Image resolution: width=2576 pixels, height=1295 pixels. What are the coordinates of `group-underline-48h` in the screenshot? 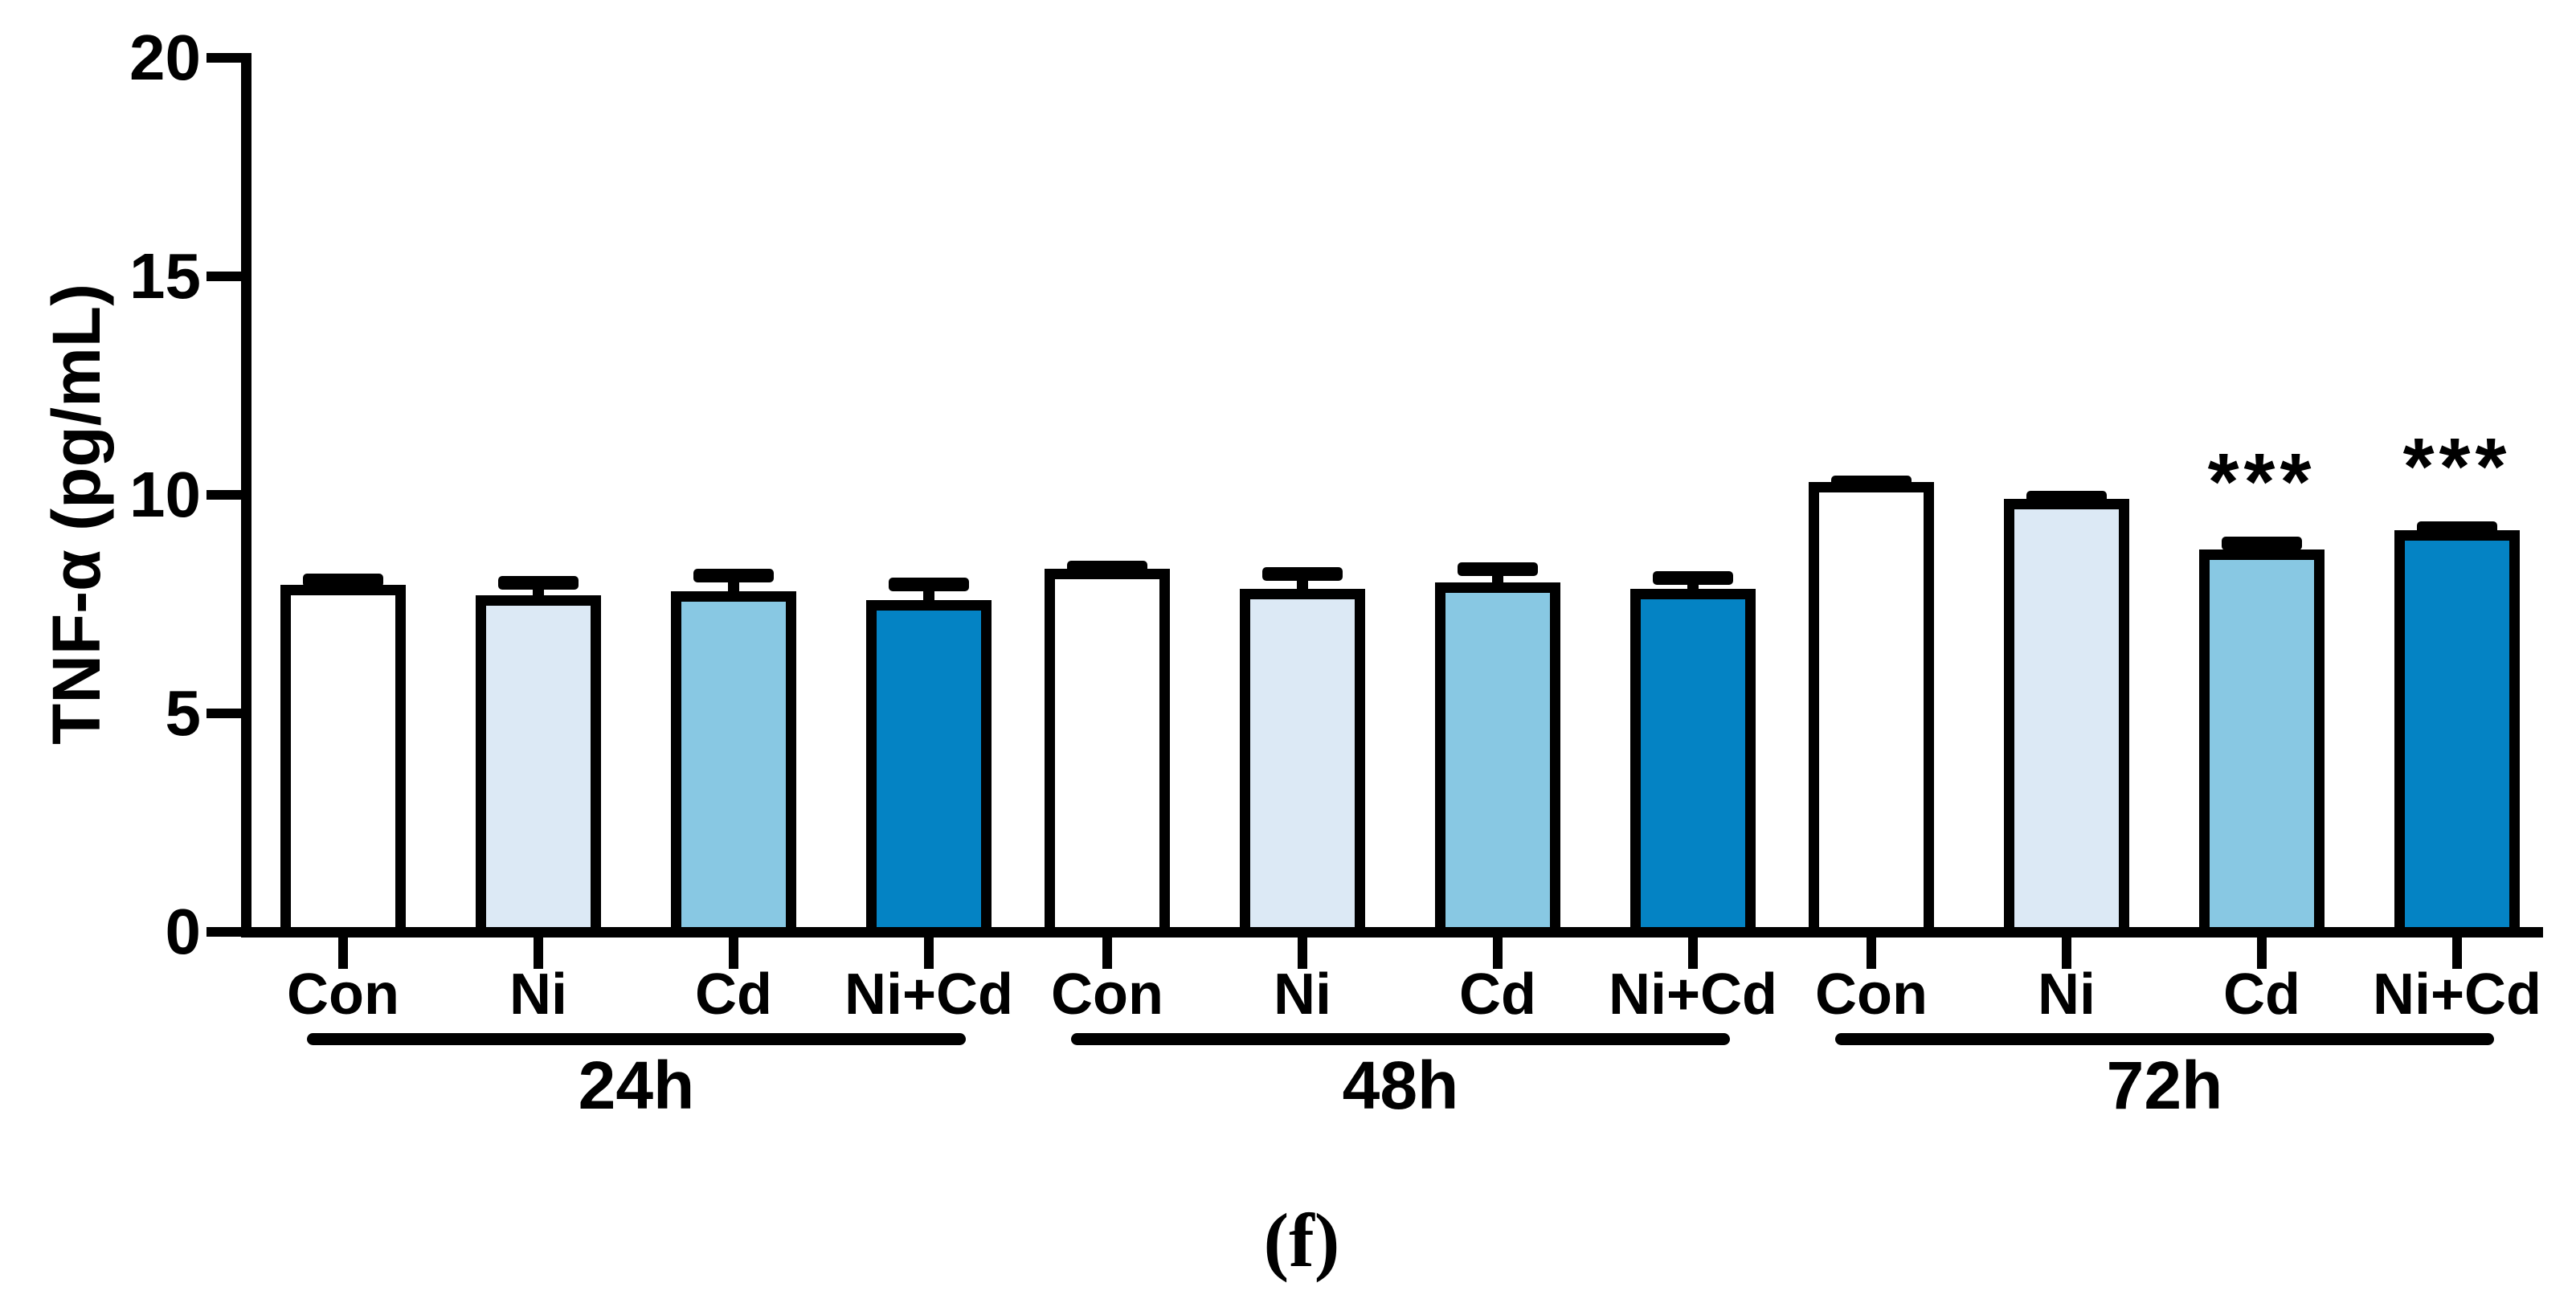 It's located at (1400, 1039).